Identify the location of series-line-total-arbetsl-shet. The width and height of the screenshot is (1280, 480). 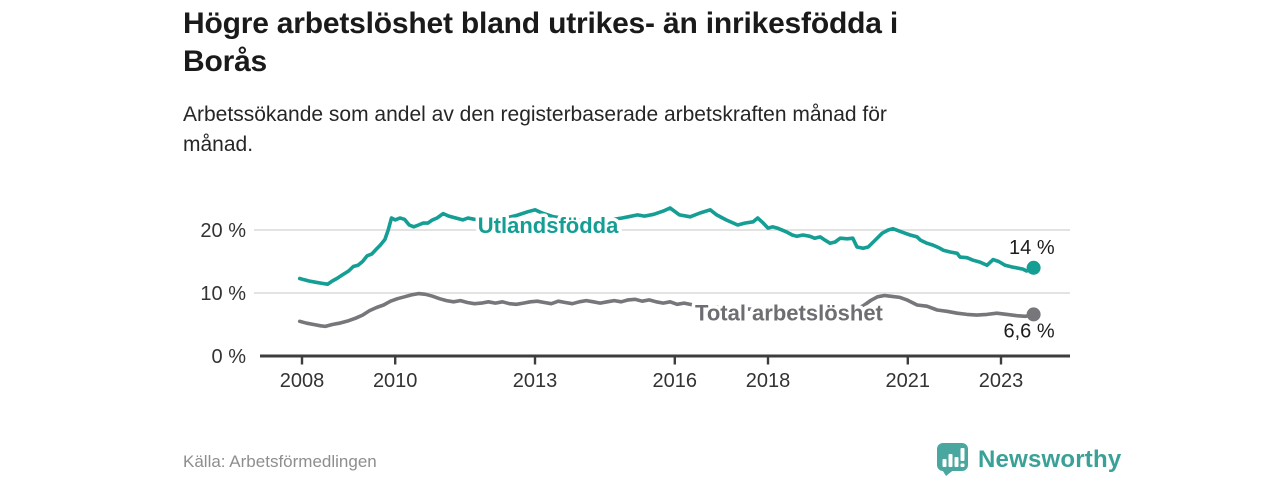
(666, 310).